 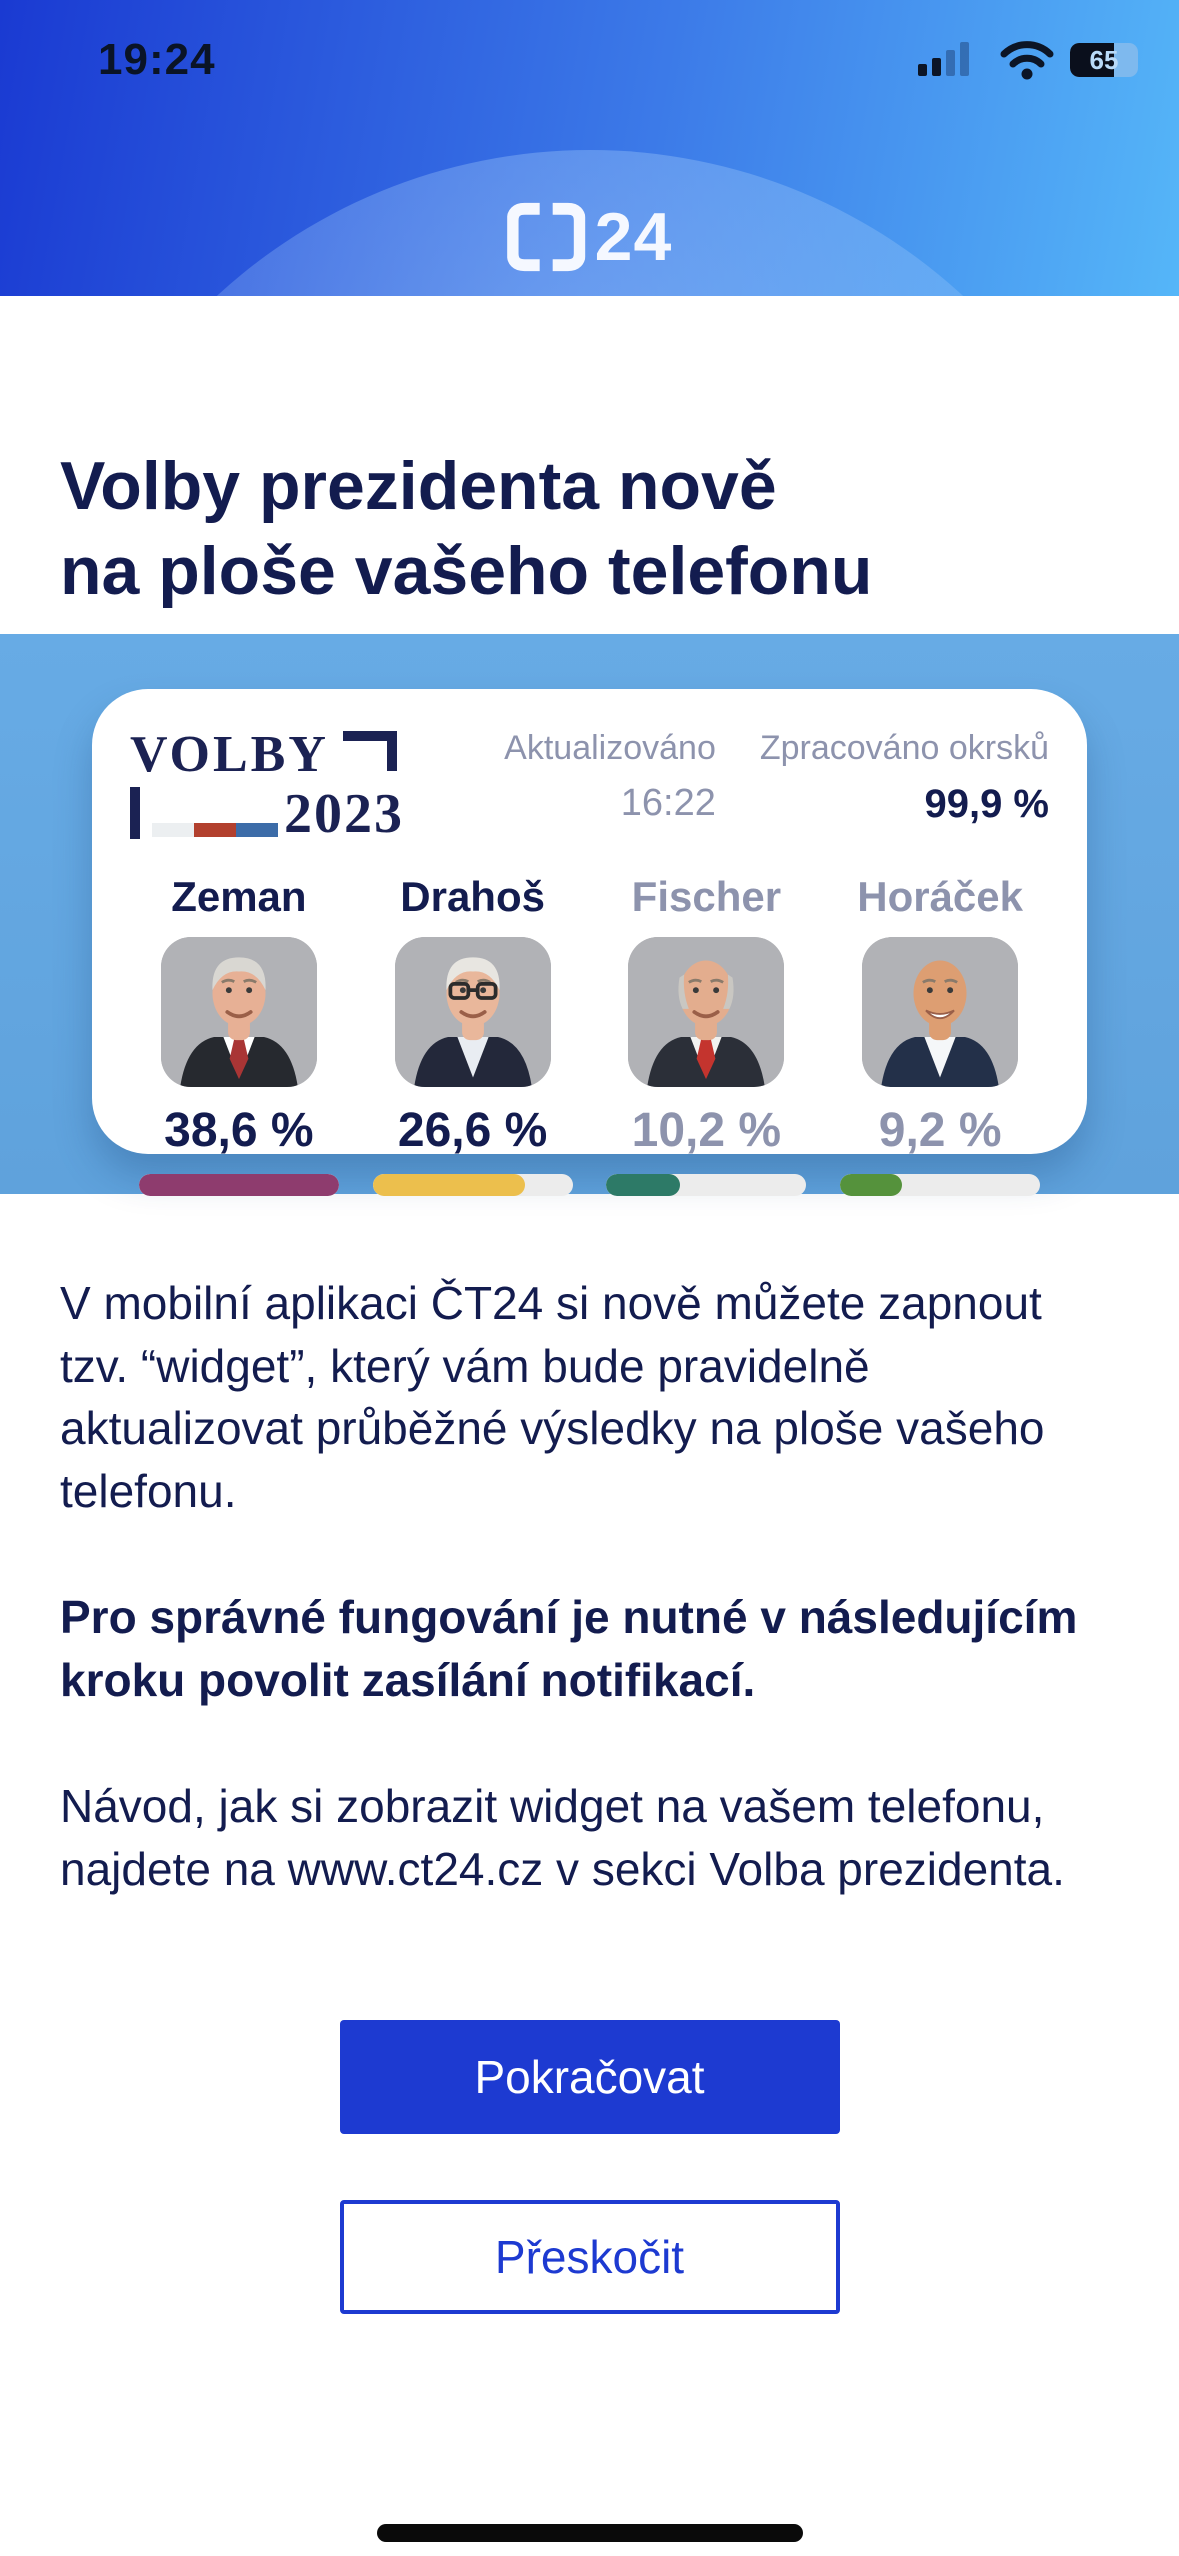 I want to click on candidate-column: Horáček 9,2 %, so click(x=940, y=1034).